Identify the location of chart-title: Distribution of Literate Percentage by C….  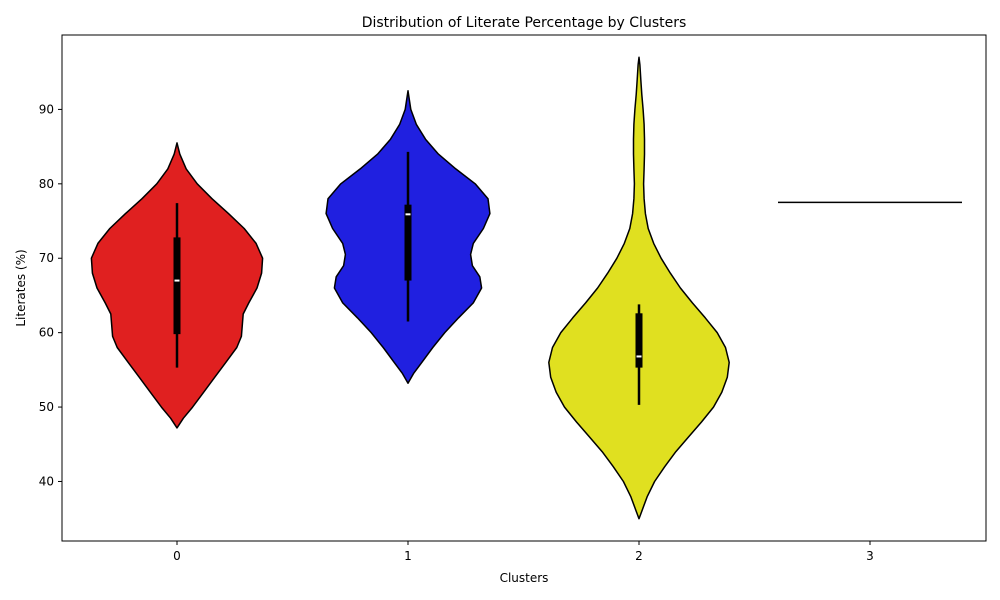
(524, 23).